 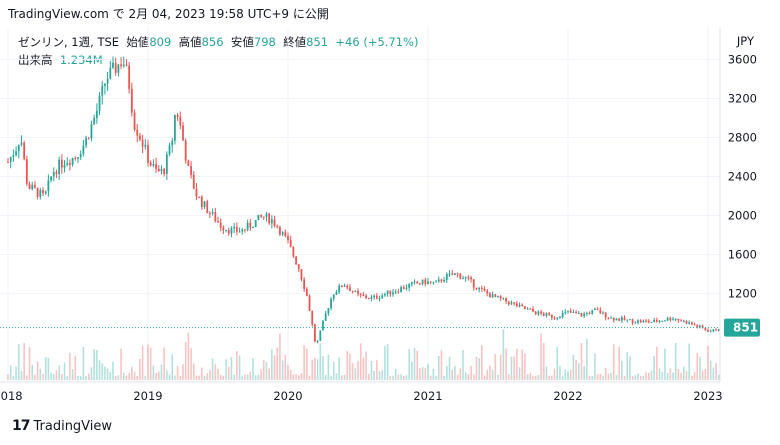 I want to click on y-tick-label: 2800, so click(x=742, y=138).